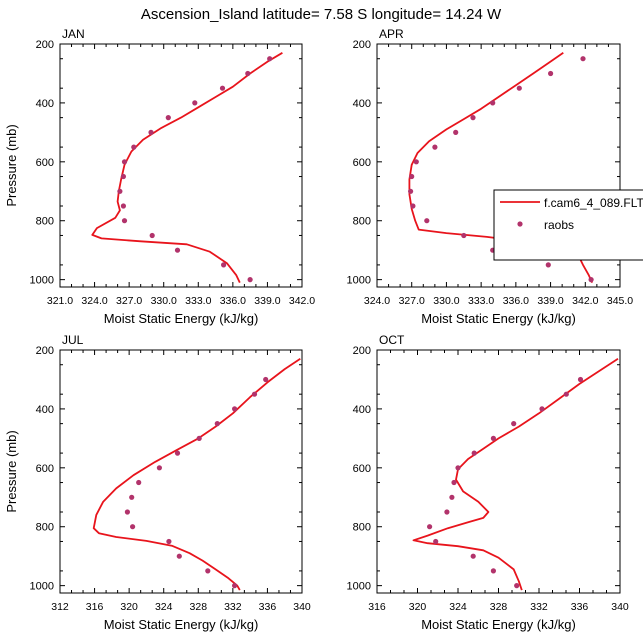  What do you see at coordinates (198, 301) in the screenshot?
I see `x-tick-label: 333.0` at bounding box center [198, 301].